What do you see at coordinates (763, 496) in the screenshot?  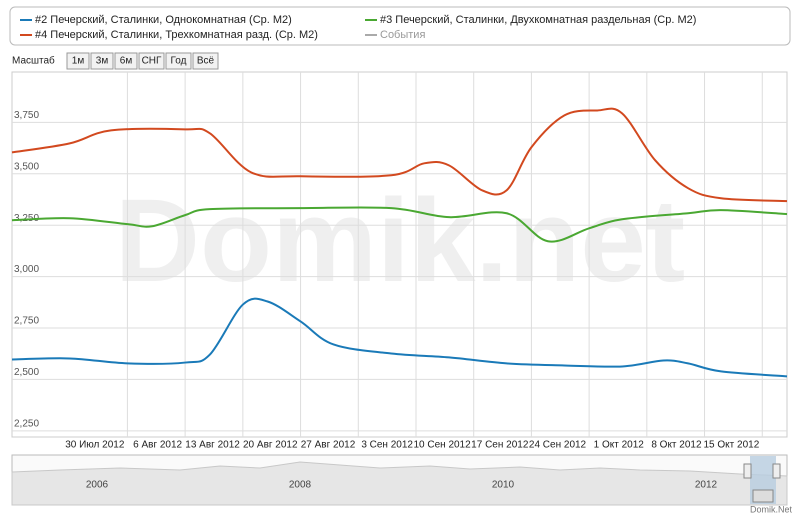 I see `scrollbar-thumb` at bounding box center [763, 496].